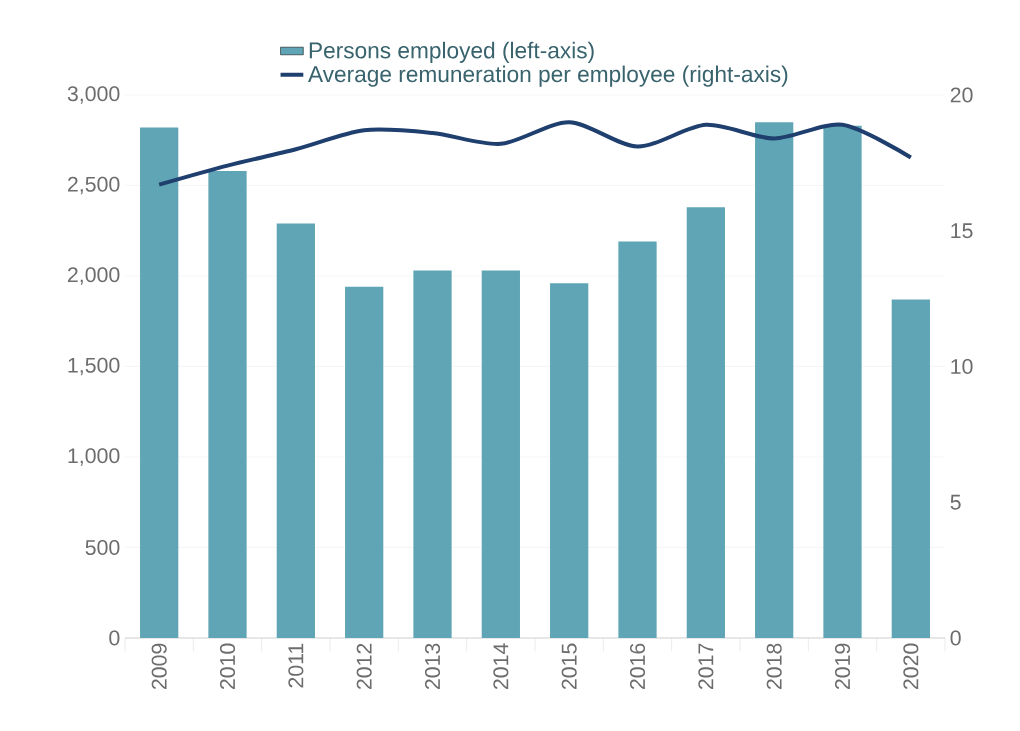  I want to click on y2-tick-label: 10, so click(962, 366).